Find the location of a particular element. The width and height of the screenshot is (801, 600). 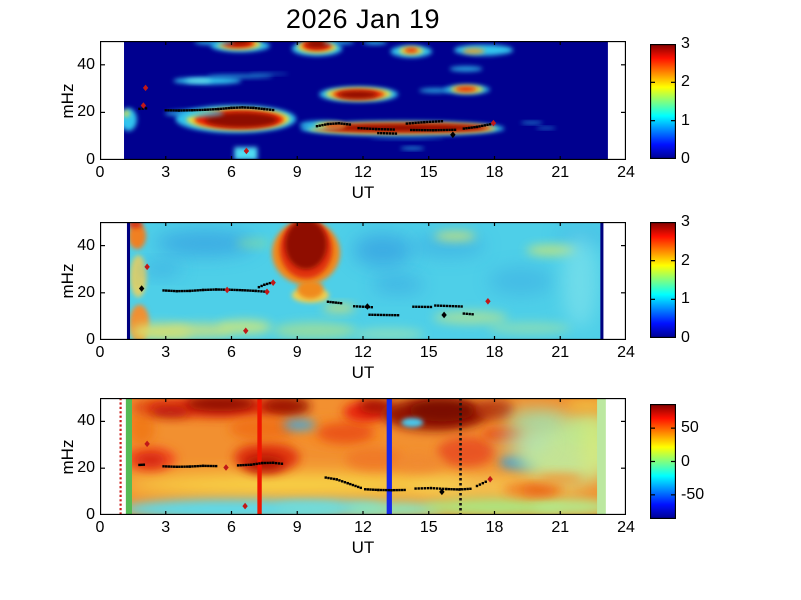

colorbar is located at coordinates (663, 280).